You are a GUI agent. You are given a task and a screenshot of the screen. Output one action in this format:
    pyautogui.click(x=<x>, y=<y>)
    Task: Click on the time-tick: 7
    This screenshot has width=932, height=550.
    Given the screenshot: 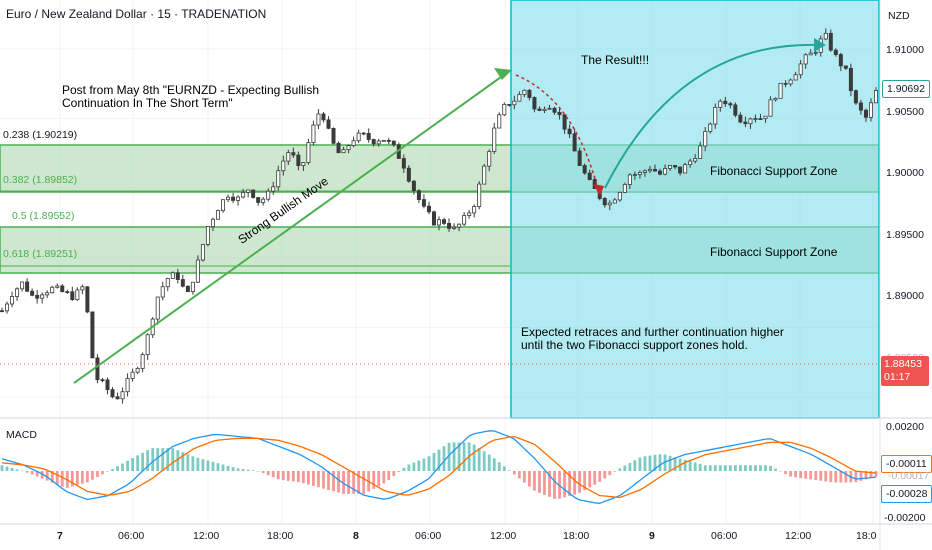 What is the action you would take?
    pyautogui.click(x=60, y=536)
    